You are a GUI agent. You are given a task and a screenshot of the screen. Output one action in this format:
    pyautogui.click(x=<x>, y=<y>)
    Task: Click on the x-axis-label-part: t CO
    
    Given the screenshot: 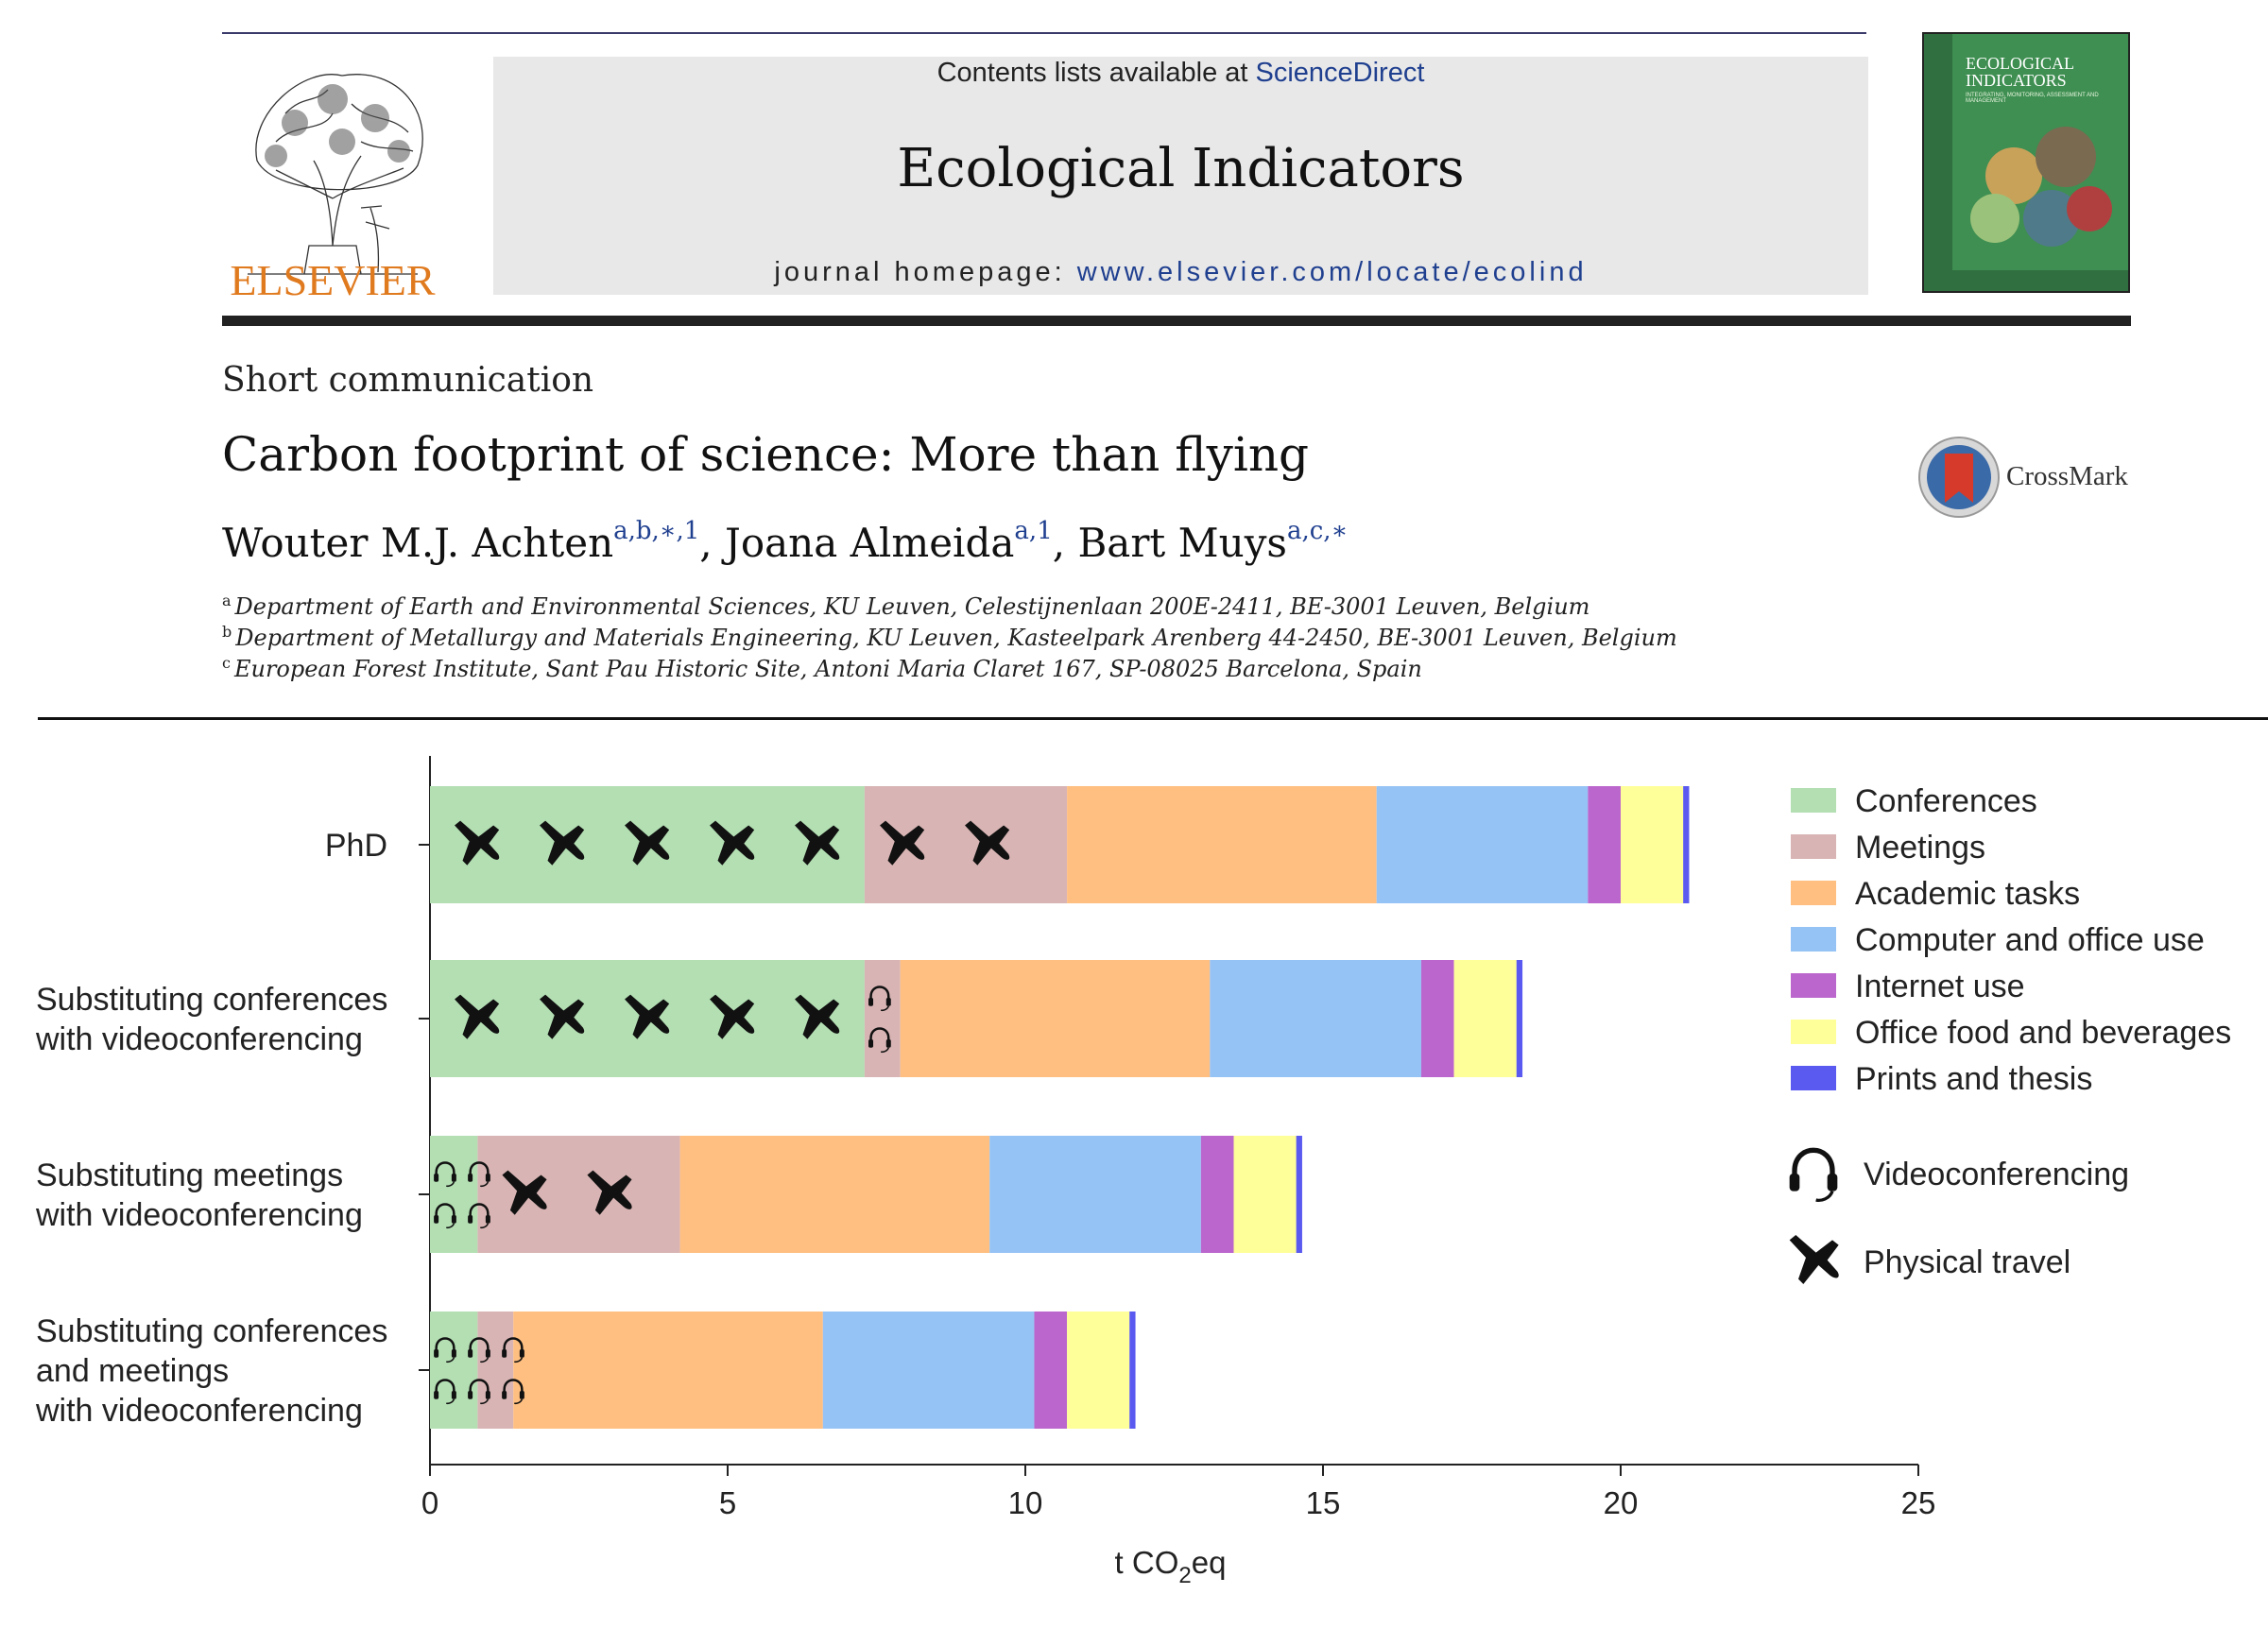 What is the action you would take?
    pyautogui.click(x=1147, y=1562)
    